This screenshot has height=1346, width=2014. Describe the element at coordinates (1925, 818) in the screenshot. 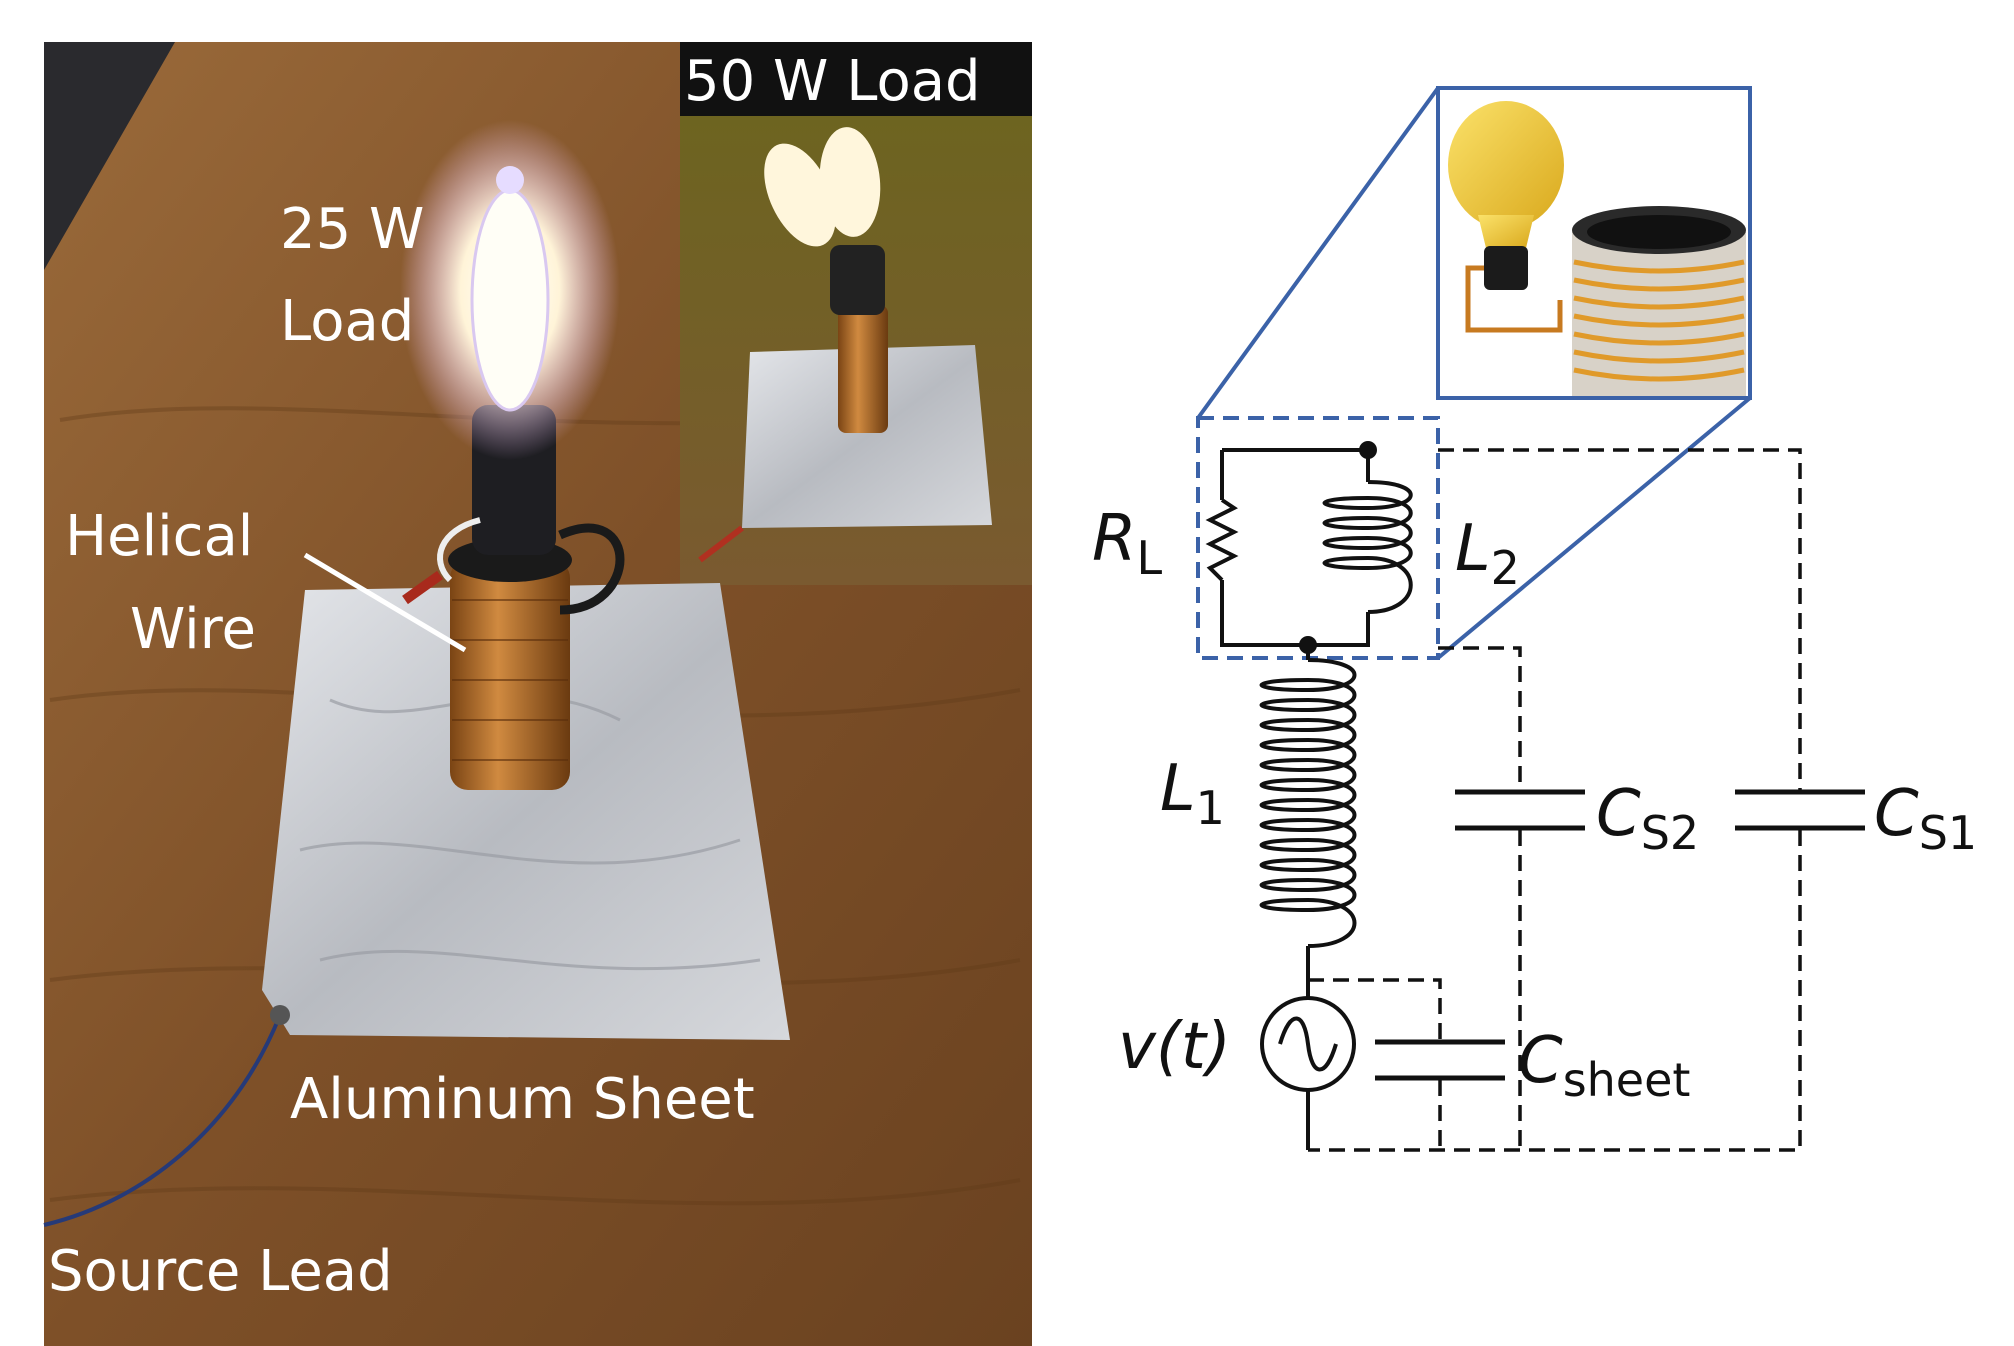

I see `label-cs1: CS1` at that location.